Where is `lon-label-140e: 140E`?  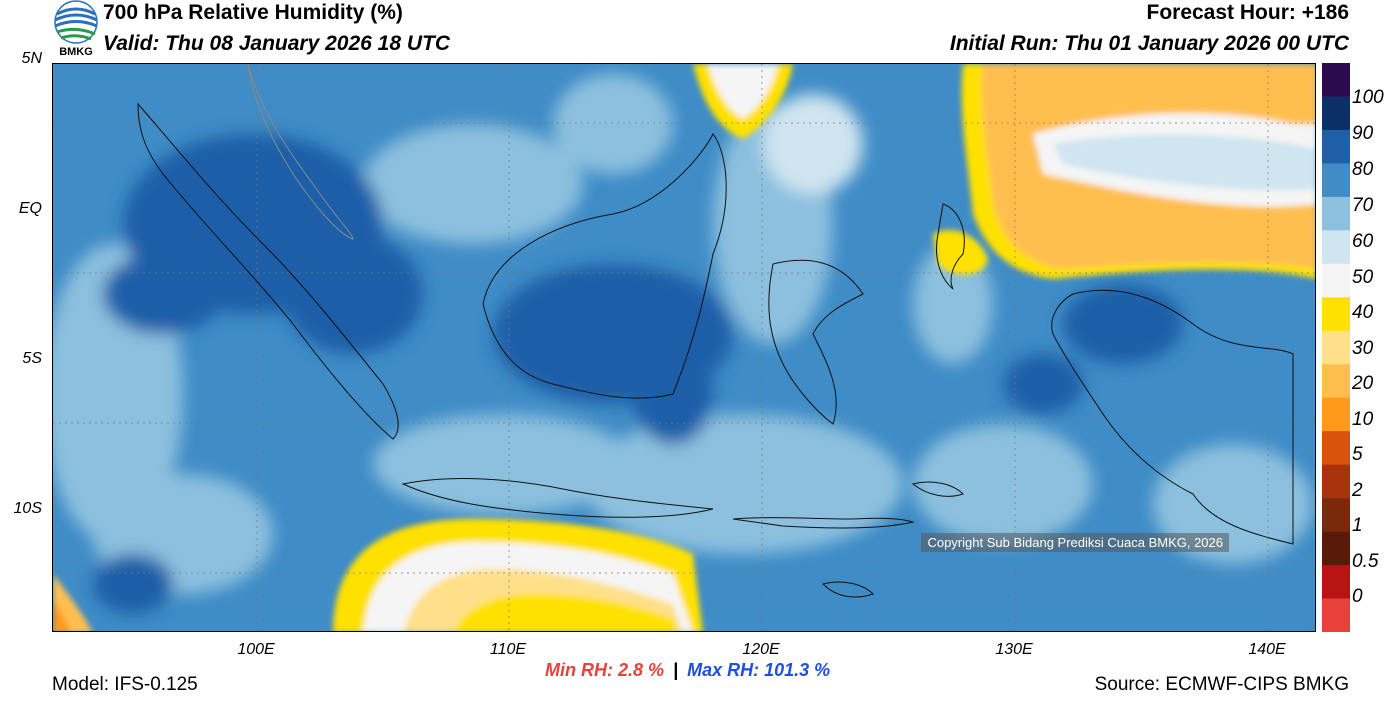 lon-label-140e: 140E is located at coordinates (1267, 649).